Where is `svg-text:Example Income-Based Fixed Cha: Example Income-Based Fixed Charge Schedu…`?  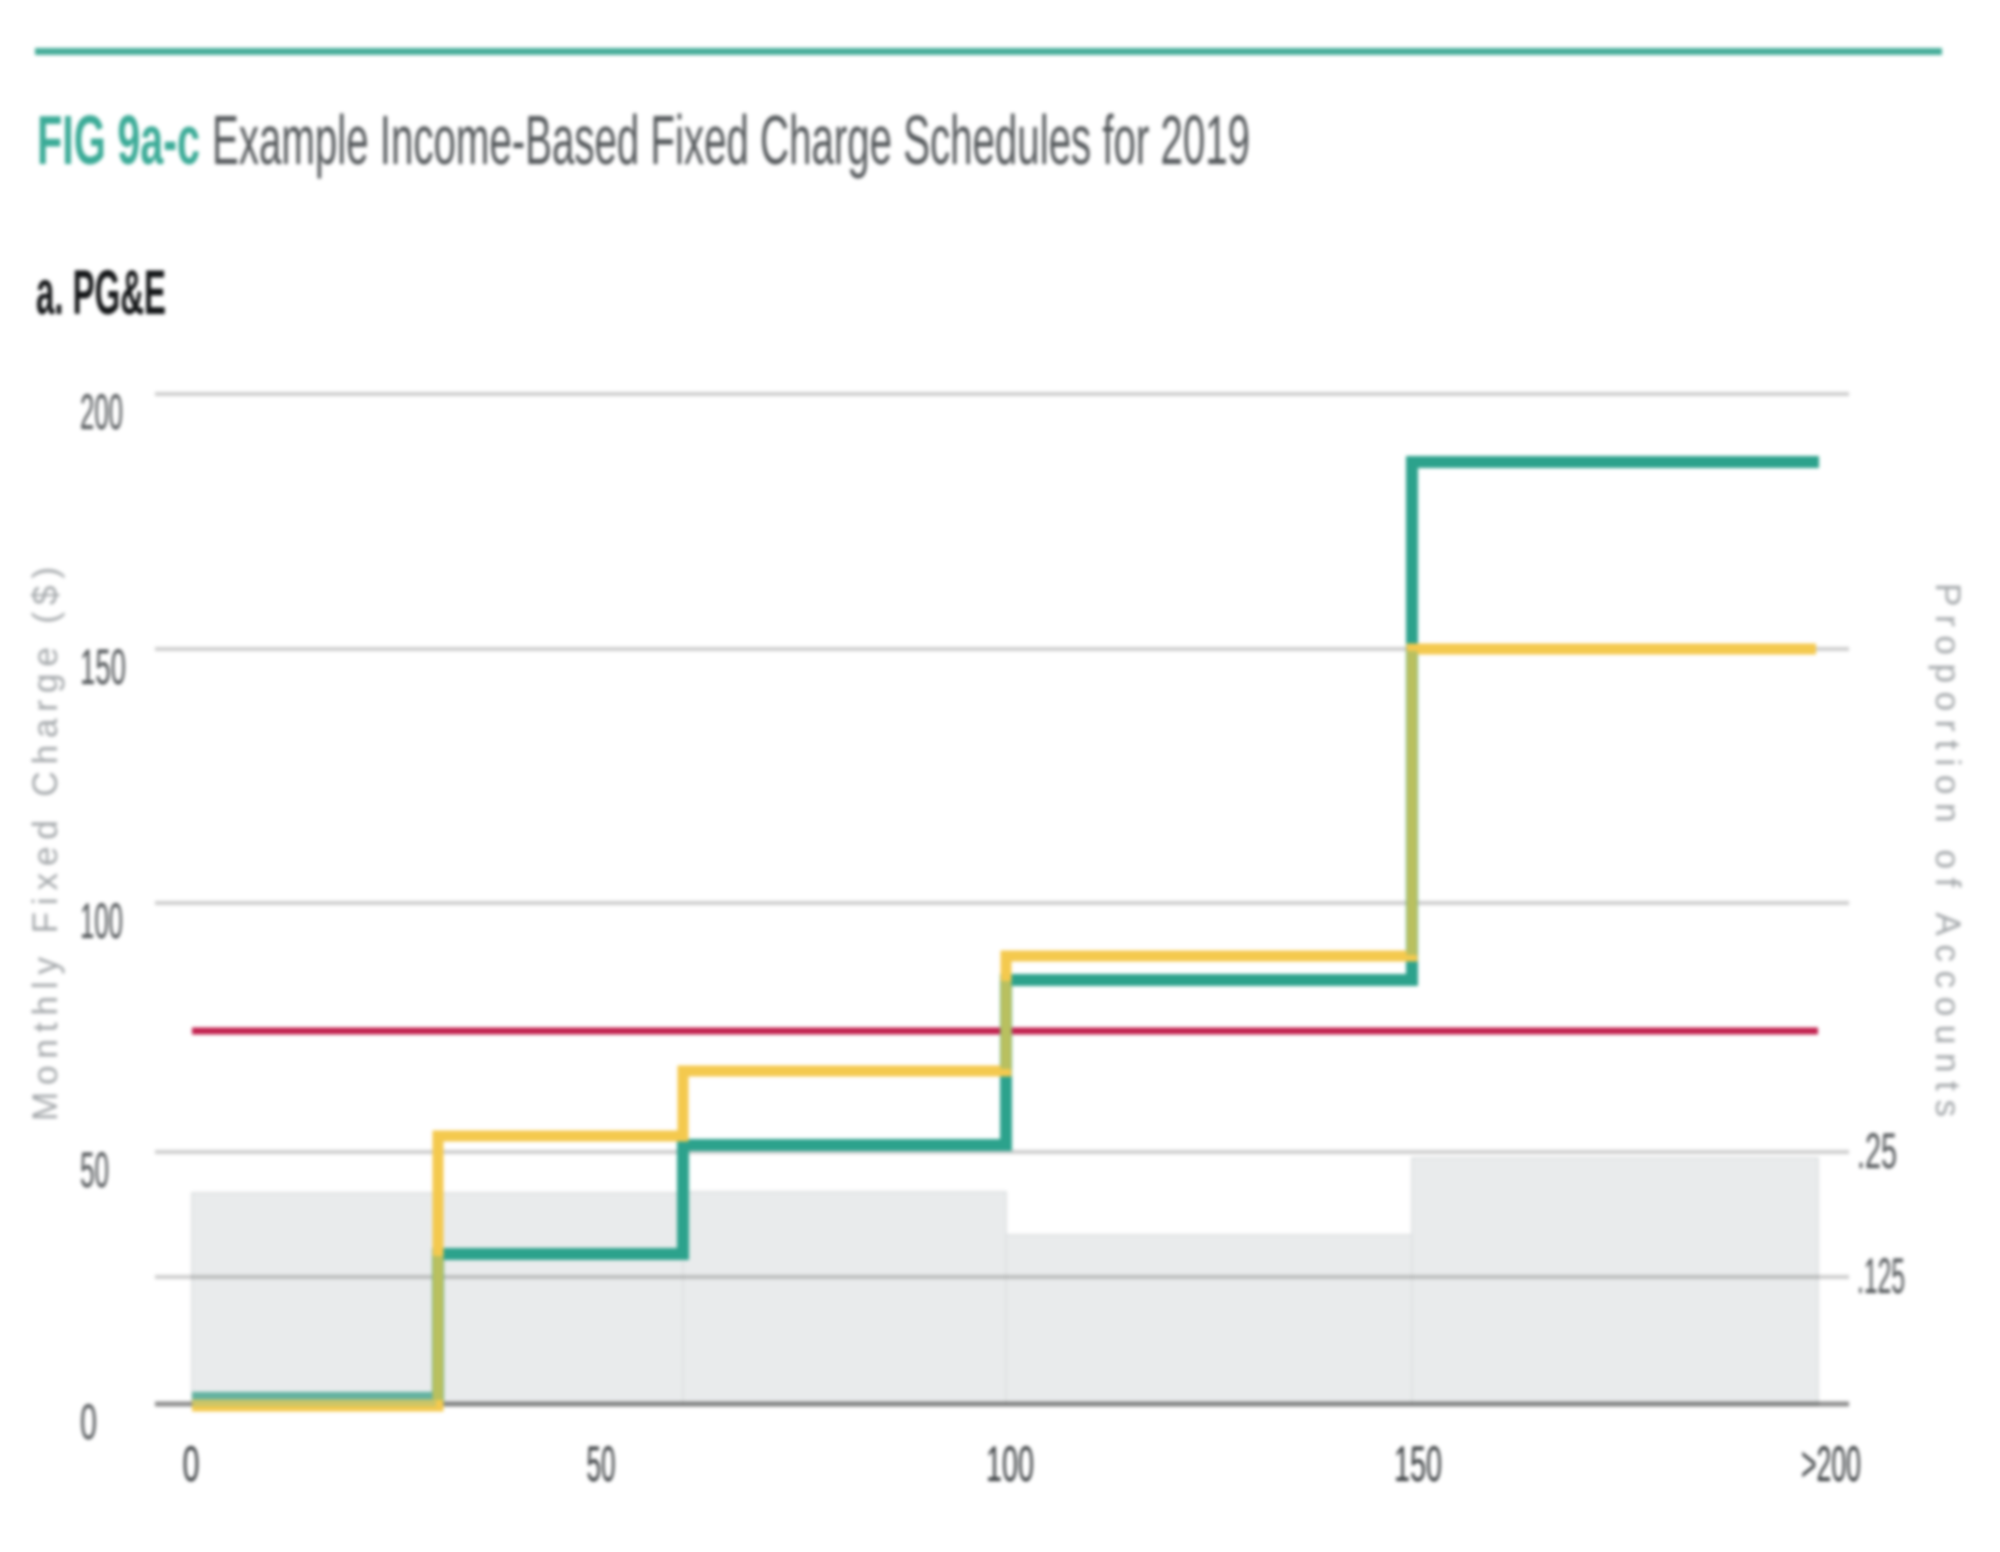 svg-text:Example Income-Based Fixed Cha: Example Income-Based Fixed Charge Schedu… is located at coordinates (731, 140).